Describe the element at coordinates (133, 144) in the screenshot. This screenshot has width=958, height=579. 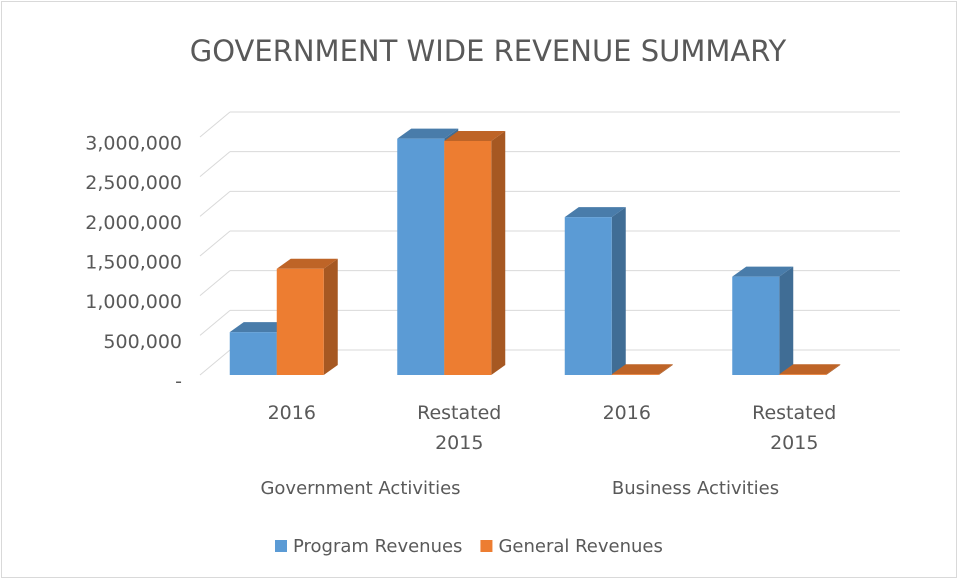
I see `y-tick-label: 3,000,000` at that location.